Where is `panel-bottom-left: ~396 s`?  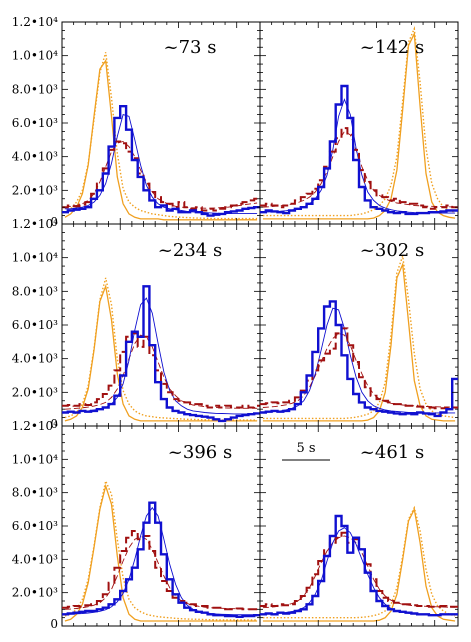
panel-bottom-left: ~396 s is located at coordinates (161, 526).